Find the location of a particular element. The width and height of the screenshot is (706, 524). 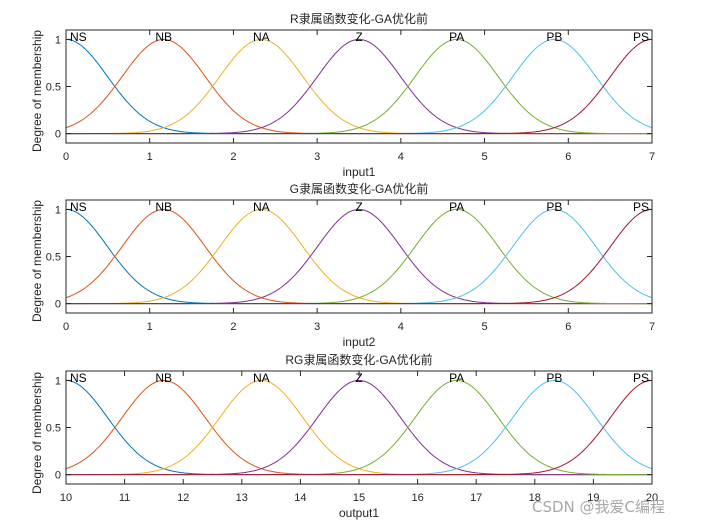

watermark: CSDN @我爱C编程 is located at coordinates (599, 507).